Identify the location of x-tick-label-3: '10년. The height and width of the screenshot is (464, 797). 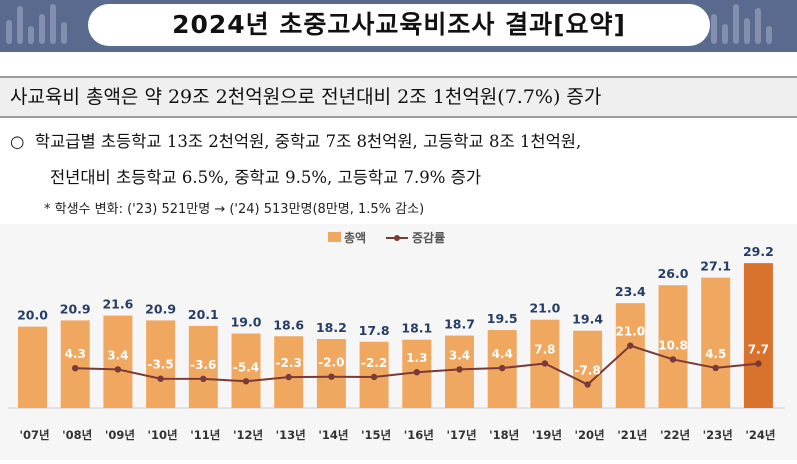
(163, 435).